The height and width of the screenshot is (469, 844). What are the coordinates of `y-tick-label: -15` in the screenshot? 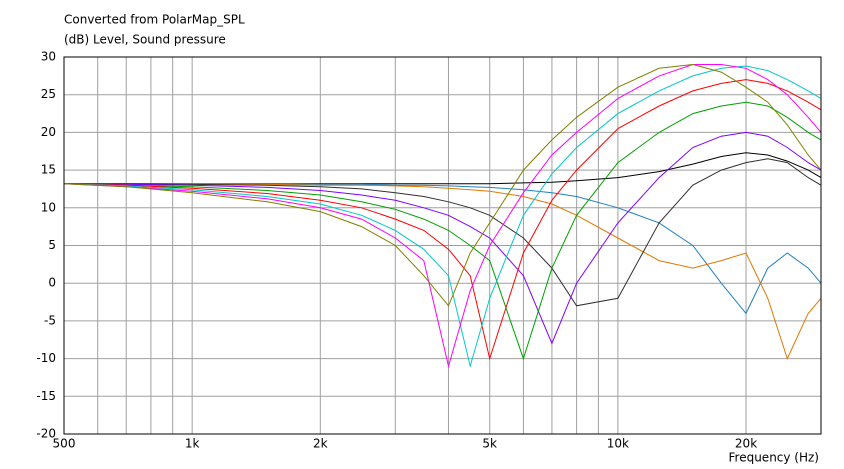 It's located at (46, 396).